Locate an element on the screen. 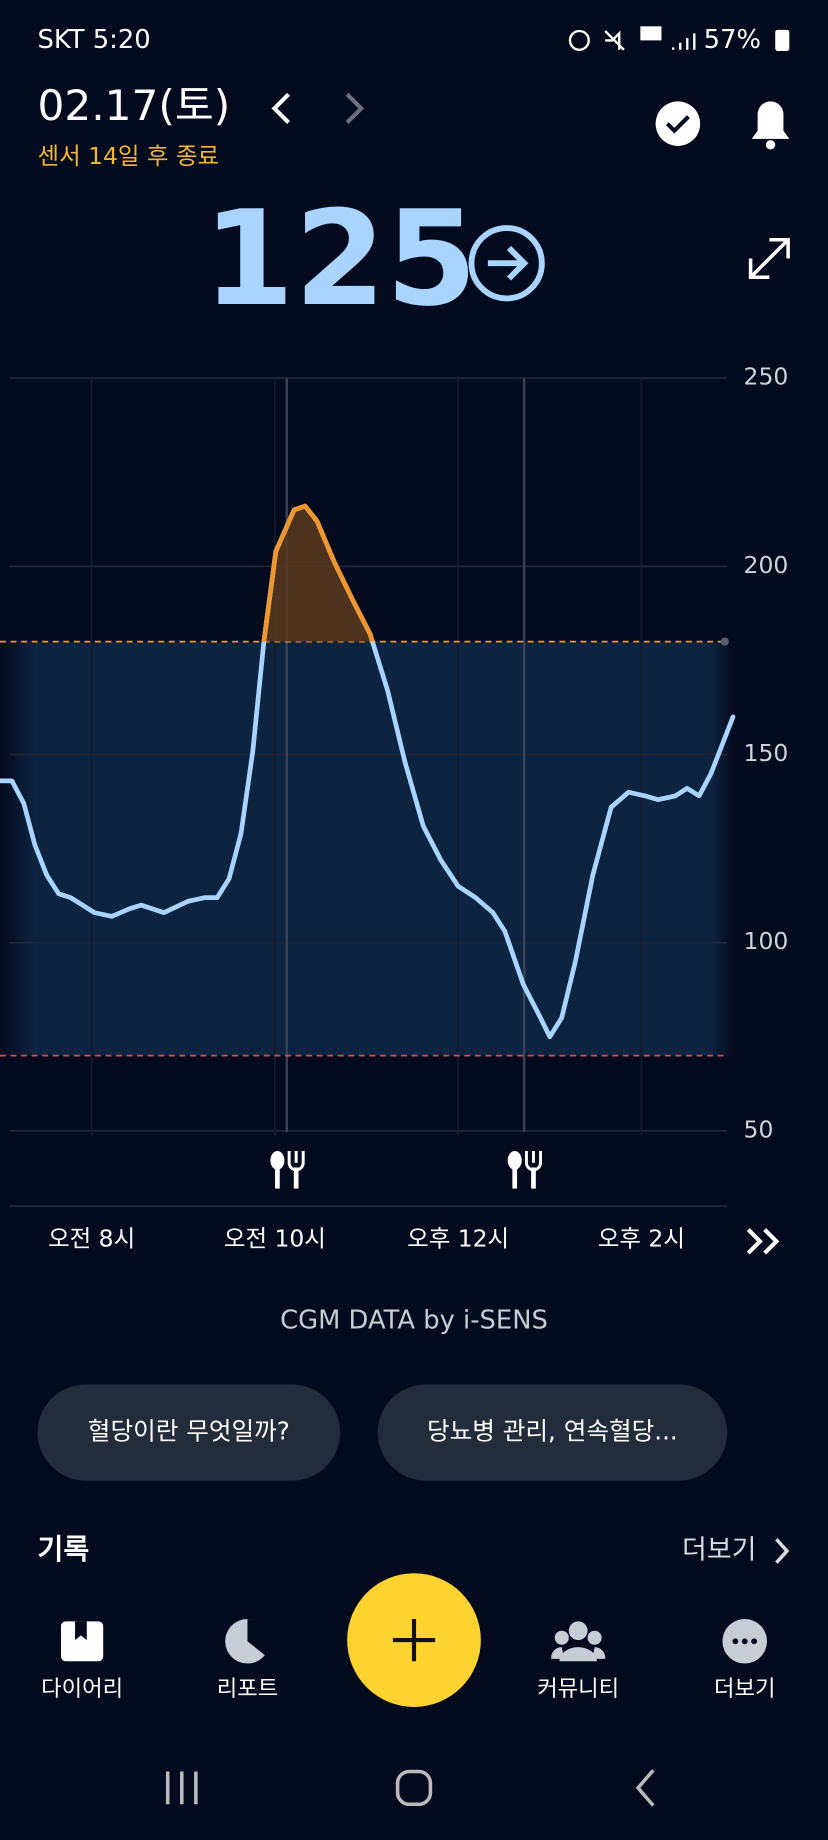  chip-label: 혈당이란 무엇일까? is located at coordinates (189, 1431).